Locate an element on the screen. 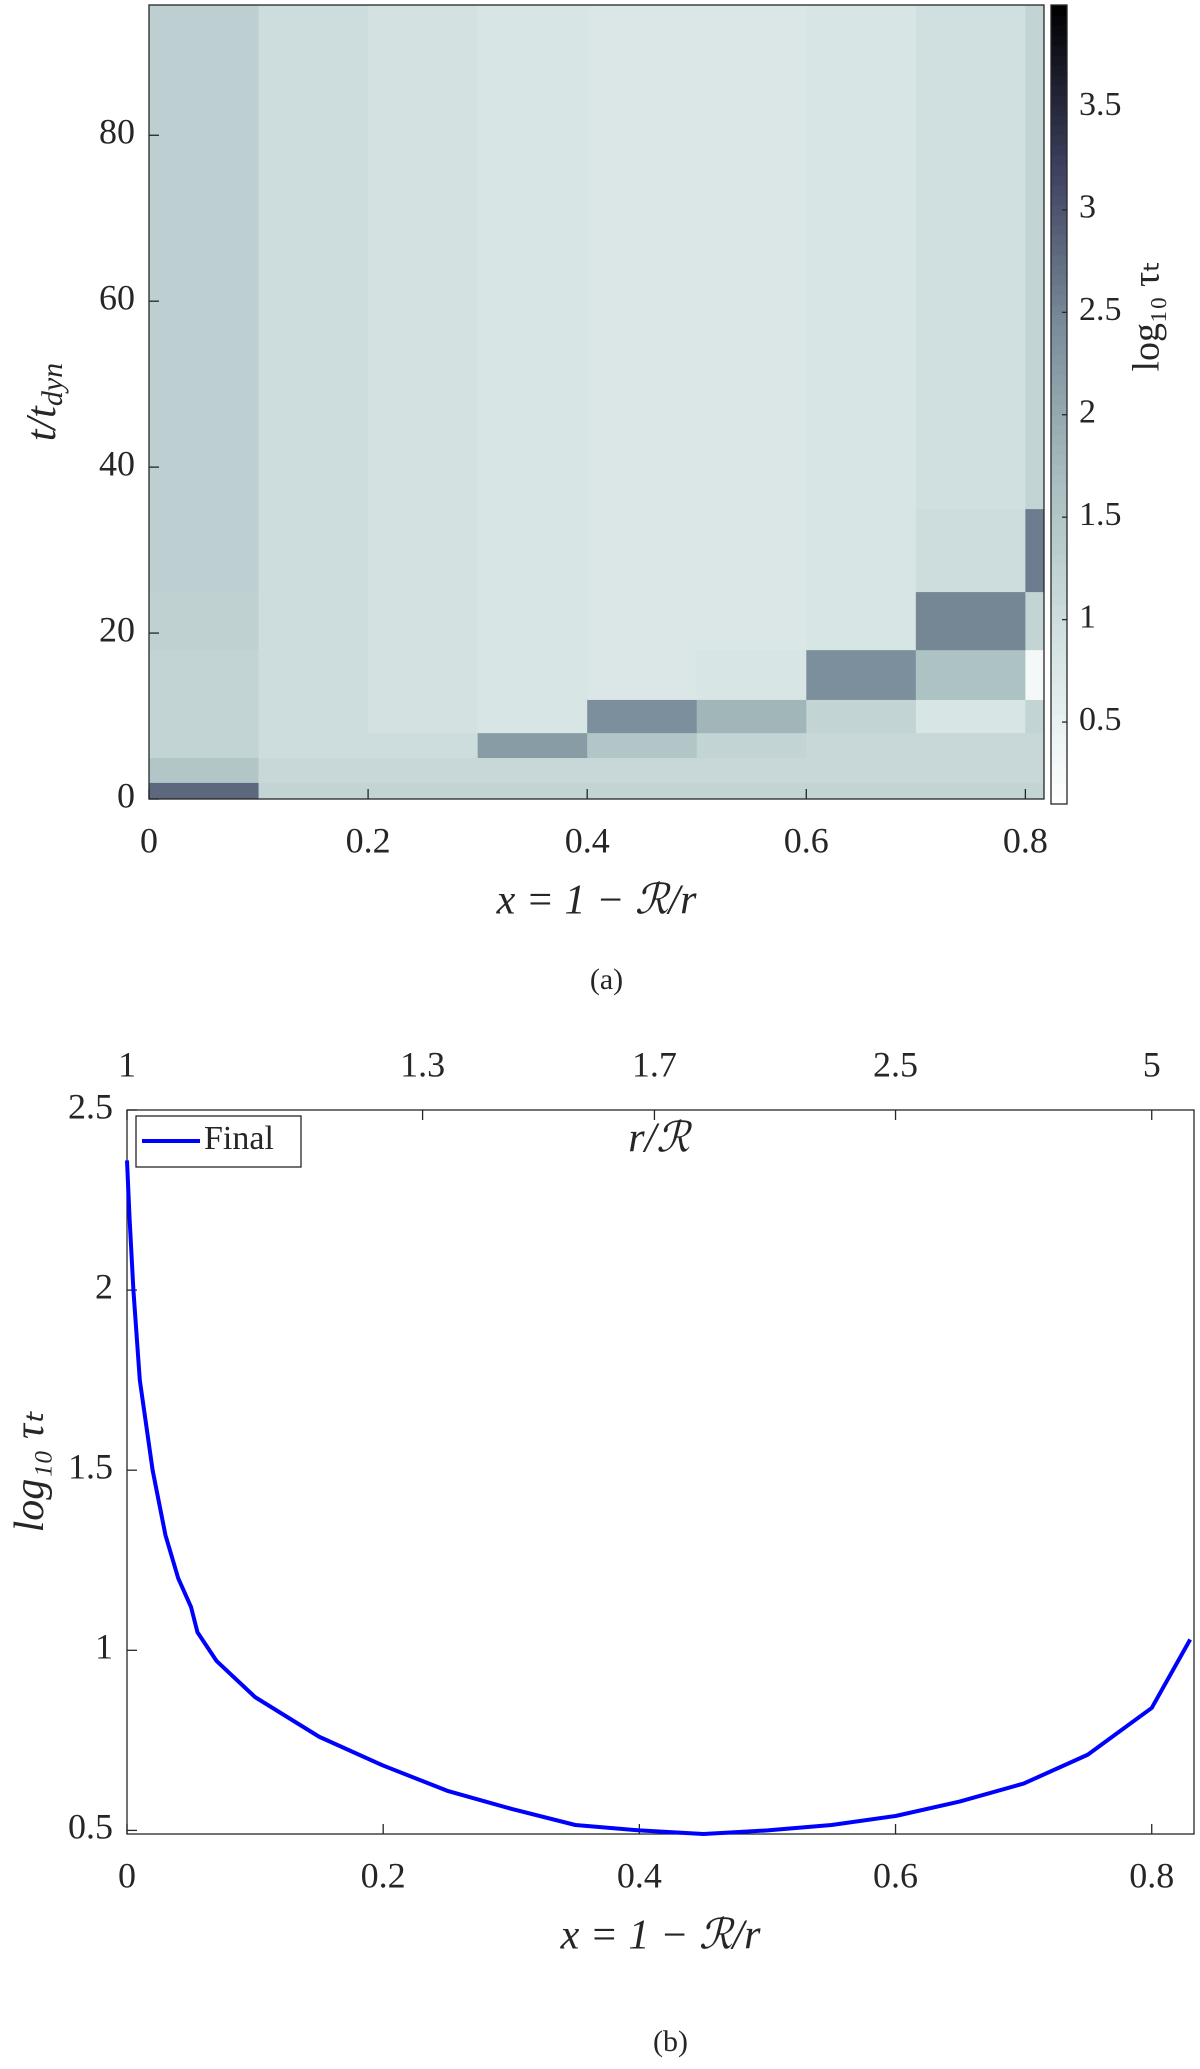  x2-tick-label: 5 is located at coordinates (1152, 1064).